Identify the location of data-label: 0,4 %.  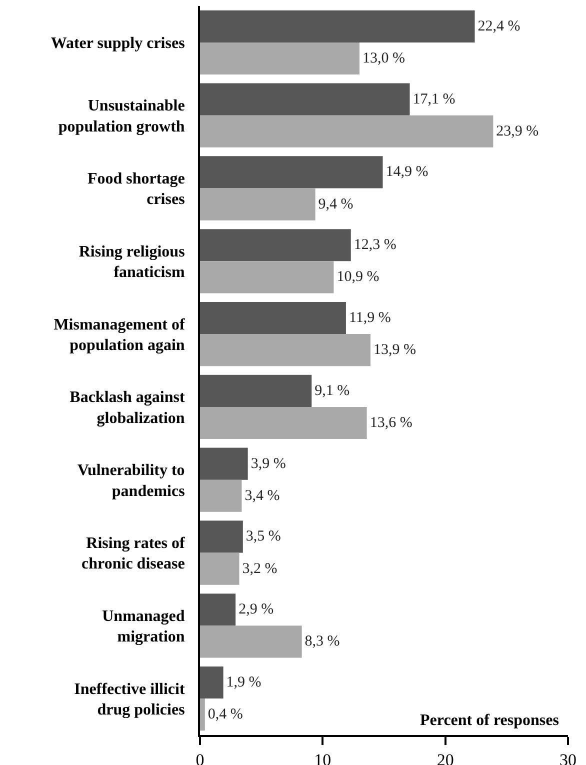
(225, 714).